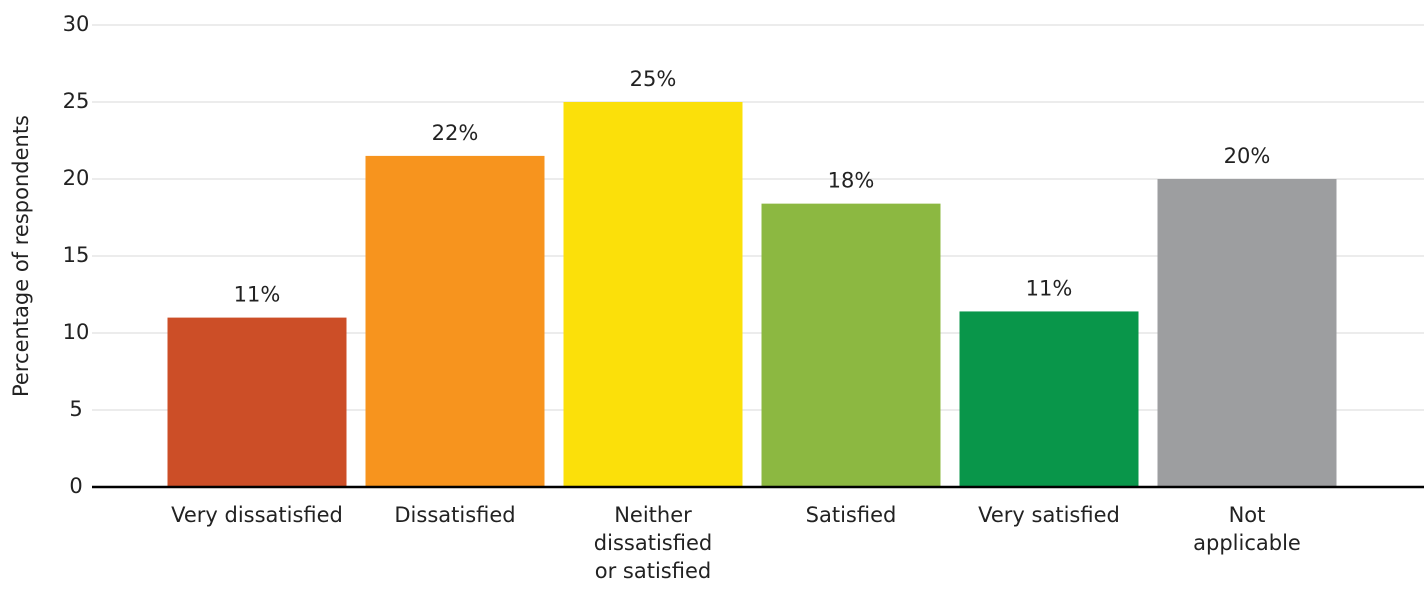 The width and height of the screenshot is (1424, 597). I want to click on x-tick-label: Satisfied, so click(851, 515).